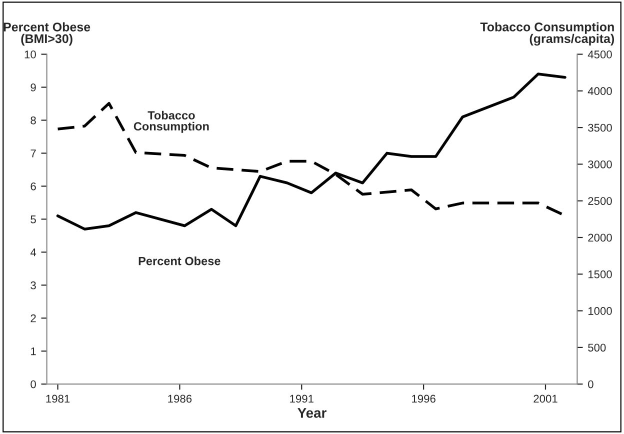 This screenshot has width=624, height=434. What do you see at coordinates (597, 348) in the screenshot?
I see `y2-tick-label: 500` at bounding box center [597, 348].